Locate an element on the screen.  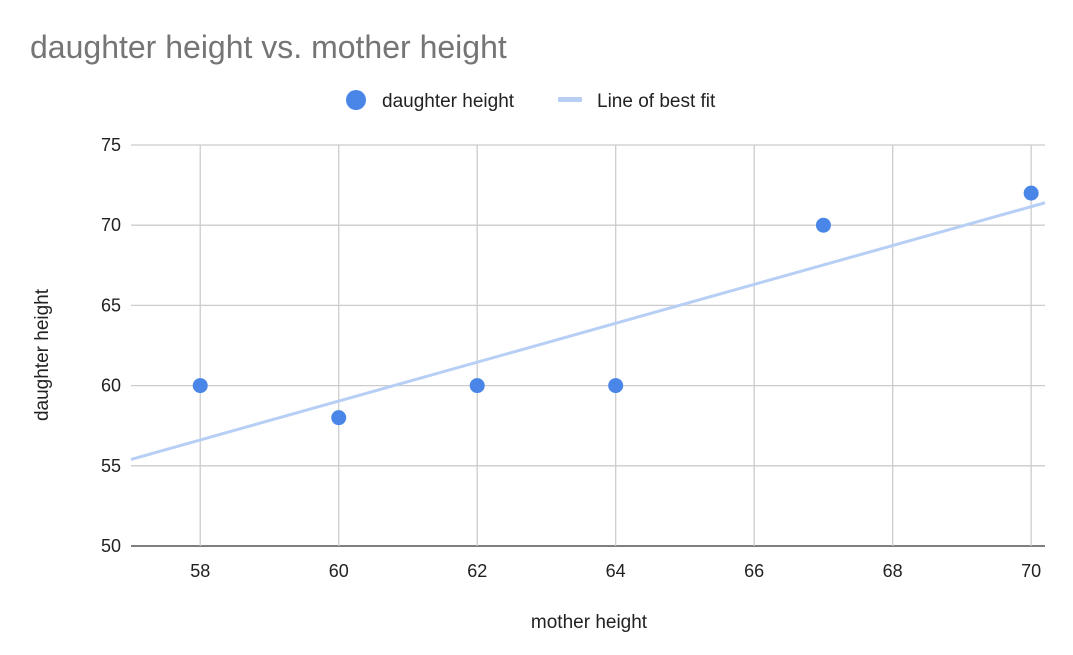
x-axis-label: mother height is located at coordinates (589, 622).